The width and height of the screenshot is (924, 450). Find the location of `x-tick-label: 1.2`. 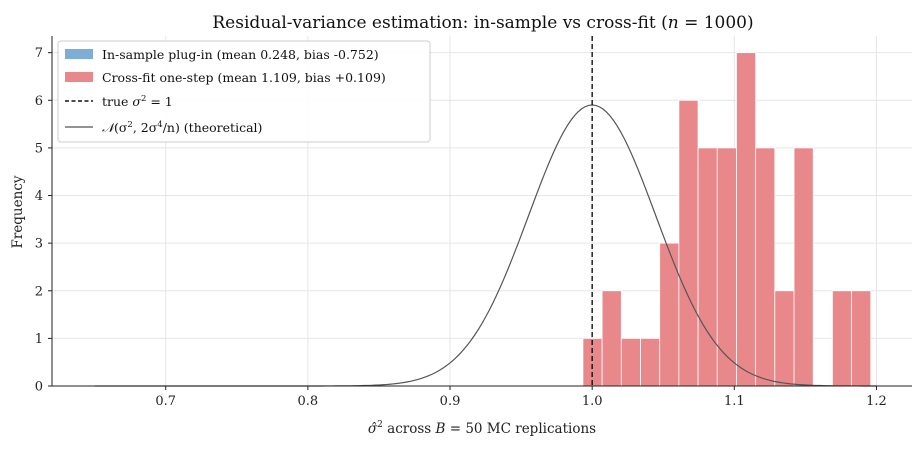

x-tick-label: 1.2 is located at coordinates (876, 401).